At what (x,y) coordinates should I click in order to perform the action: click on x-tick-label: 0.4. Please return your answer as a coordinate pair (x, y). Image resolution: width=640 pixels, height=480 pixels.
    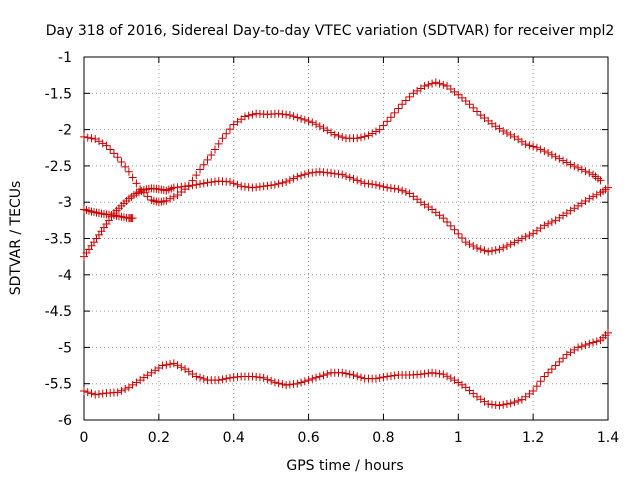
    Looking at the image, I should click on (234, 438).